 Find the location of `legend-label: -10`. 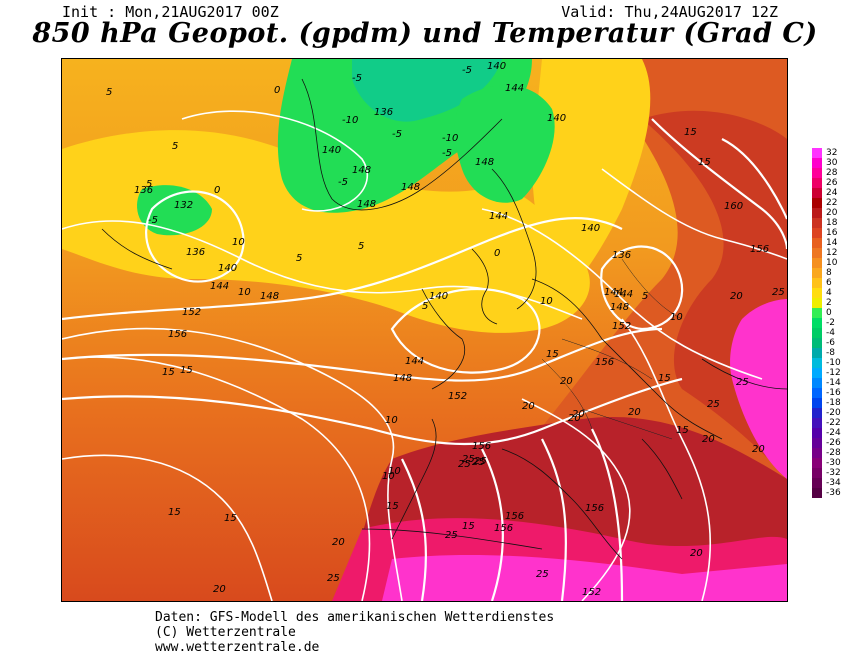

legend-label: -10 is located at coordinates (833, 363).